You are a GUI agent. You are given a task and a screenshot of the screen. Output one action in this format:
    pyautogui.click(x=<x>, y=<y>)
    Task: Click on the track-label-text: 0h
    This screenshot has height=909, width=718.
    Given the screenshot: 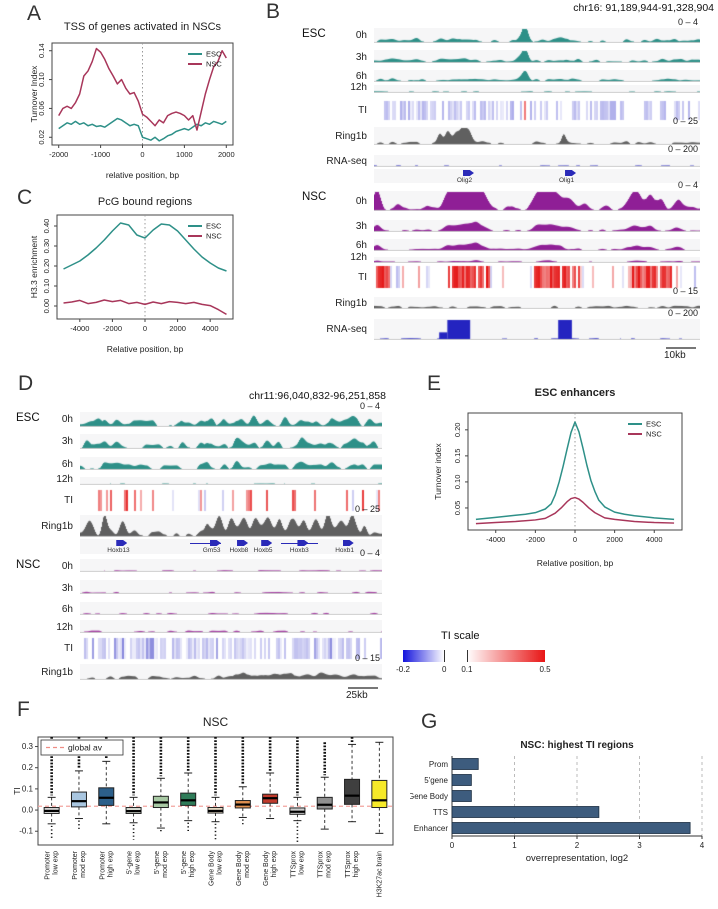 What is the action you would take?
    pyautogui.click(x=361, y=35)
    